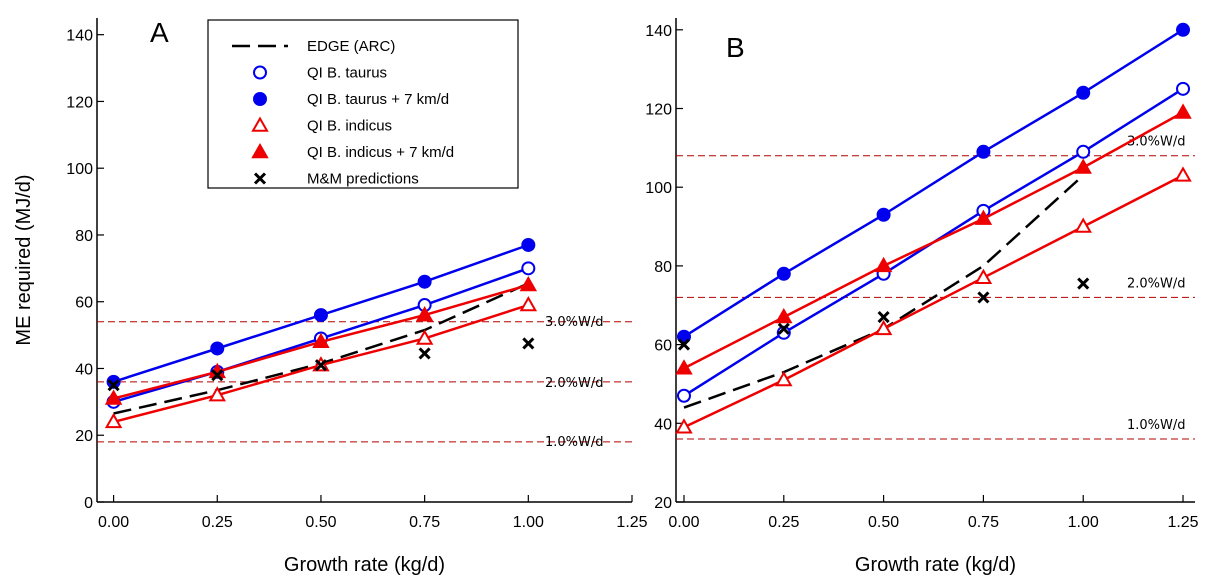 The image size is (1215, 579). Describe the element at coordinates (260, 72) in the screenshot. I see `legend-qi-b-taurus-point` at that location.